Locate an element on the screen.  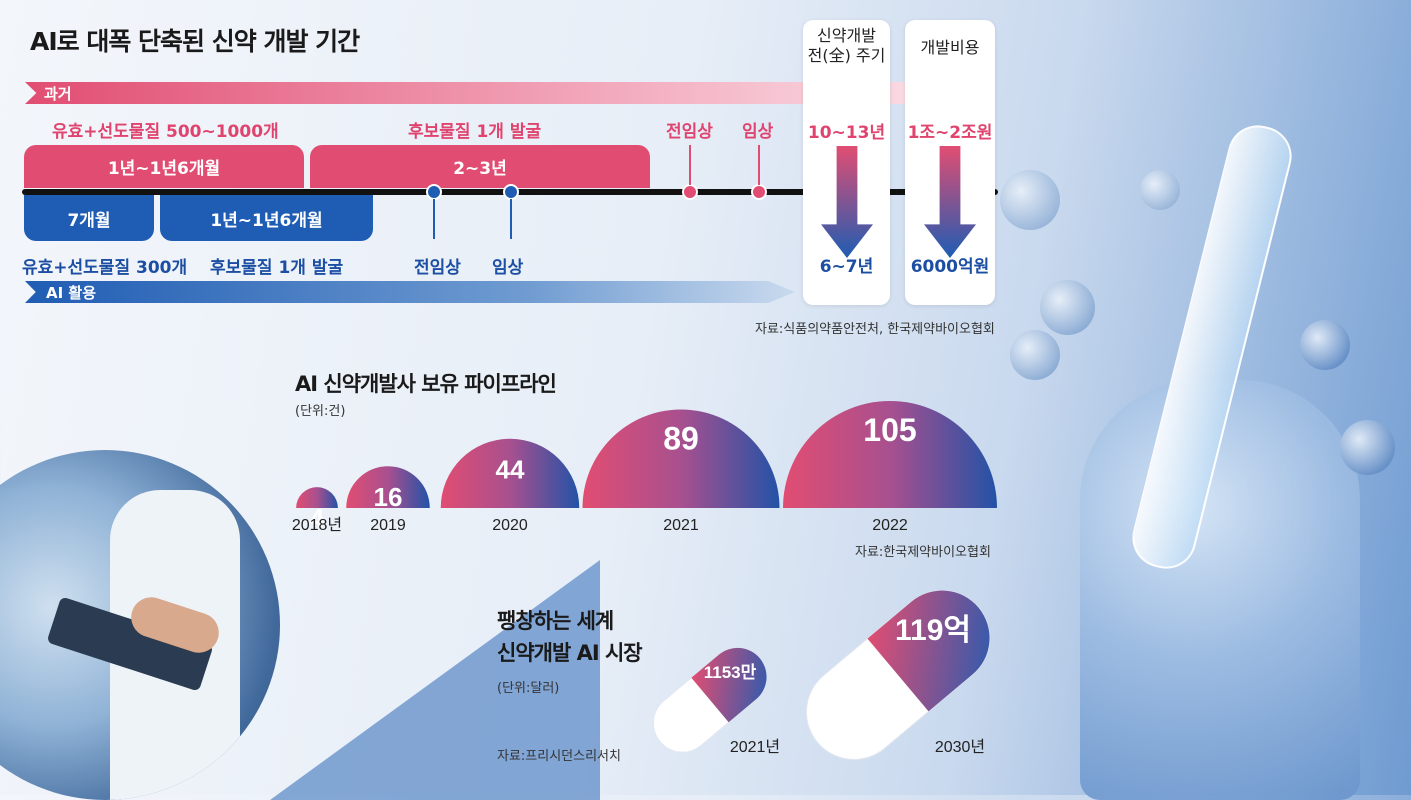
timeline-source: 자료:식품의약품안전처, 한국제약바이오협회 is located at coordinates (875, 329).